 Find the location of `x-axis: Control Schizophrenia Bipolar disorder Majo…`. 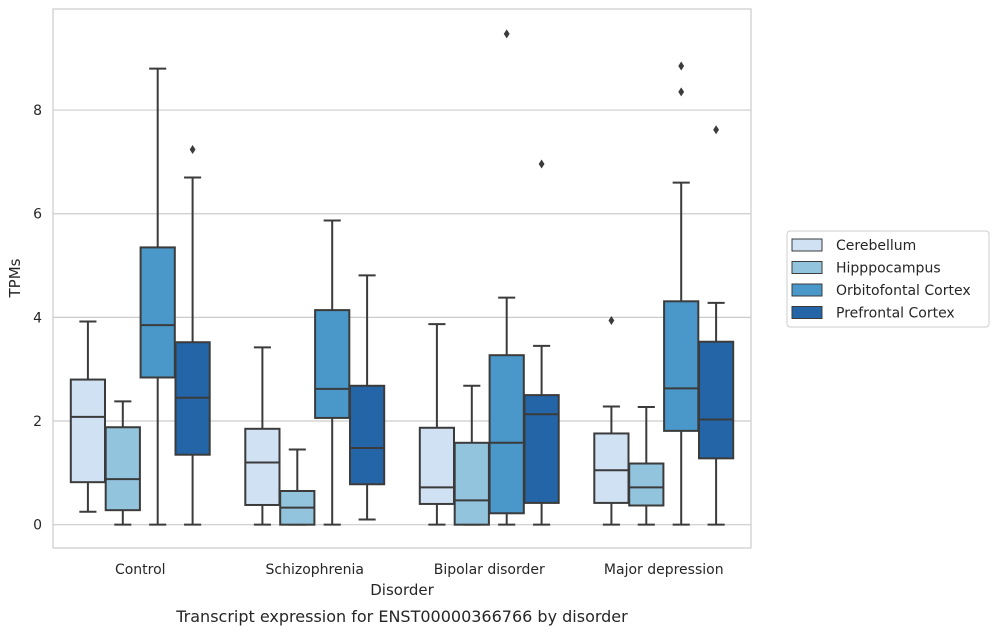

x-axis: Control Schizophrenia Bipolar disorder Majo… is located at coordinates (419, 570).